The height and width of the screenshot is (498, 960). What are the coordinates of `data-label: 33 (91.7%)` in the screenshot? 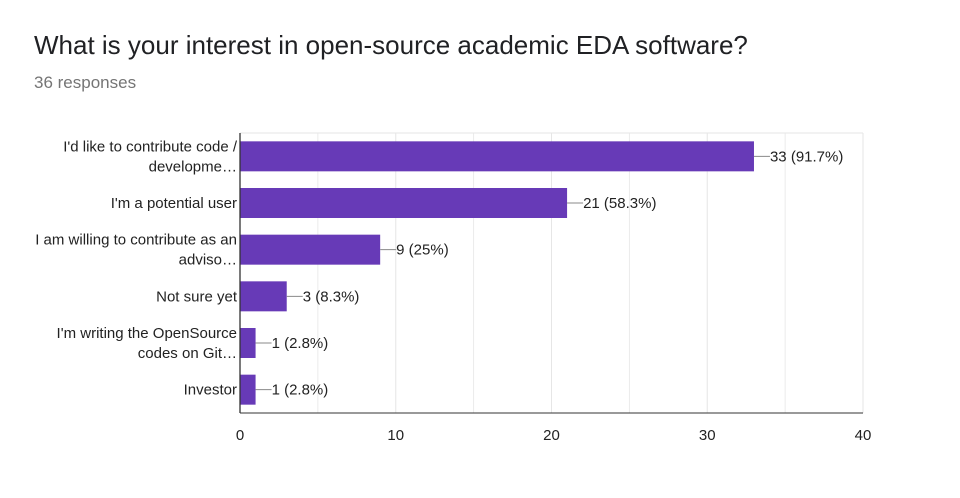 It's located at (806, 156).